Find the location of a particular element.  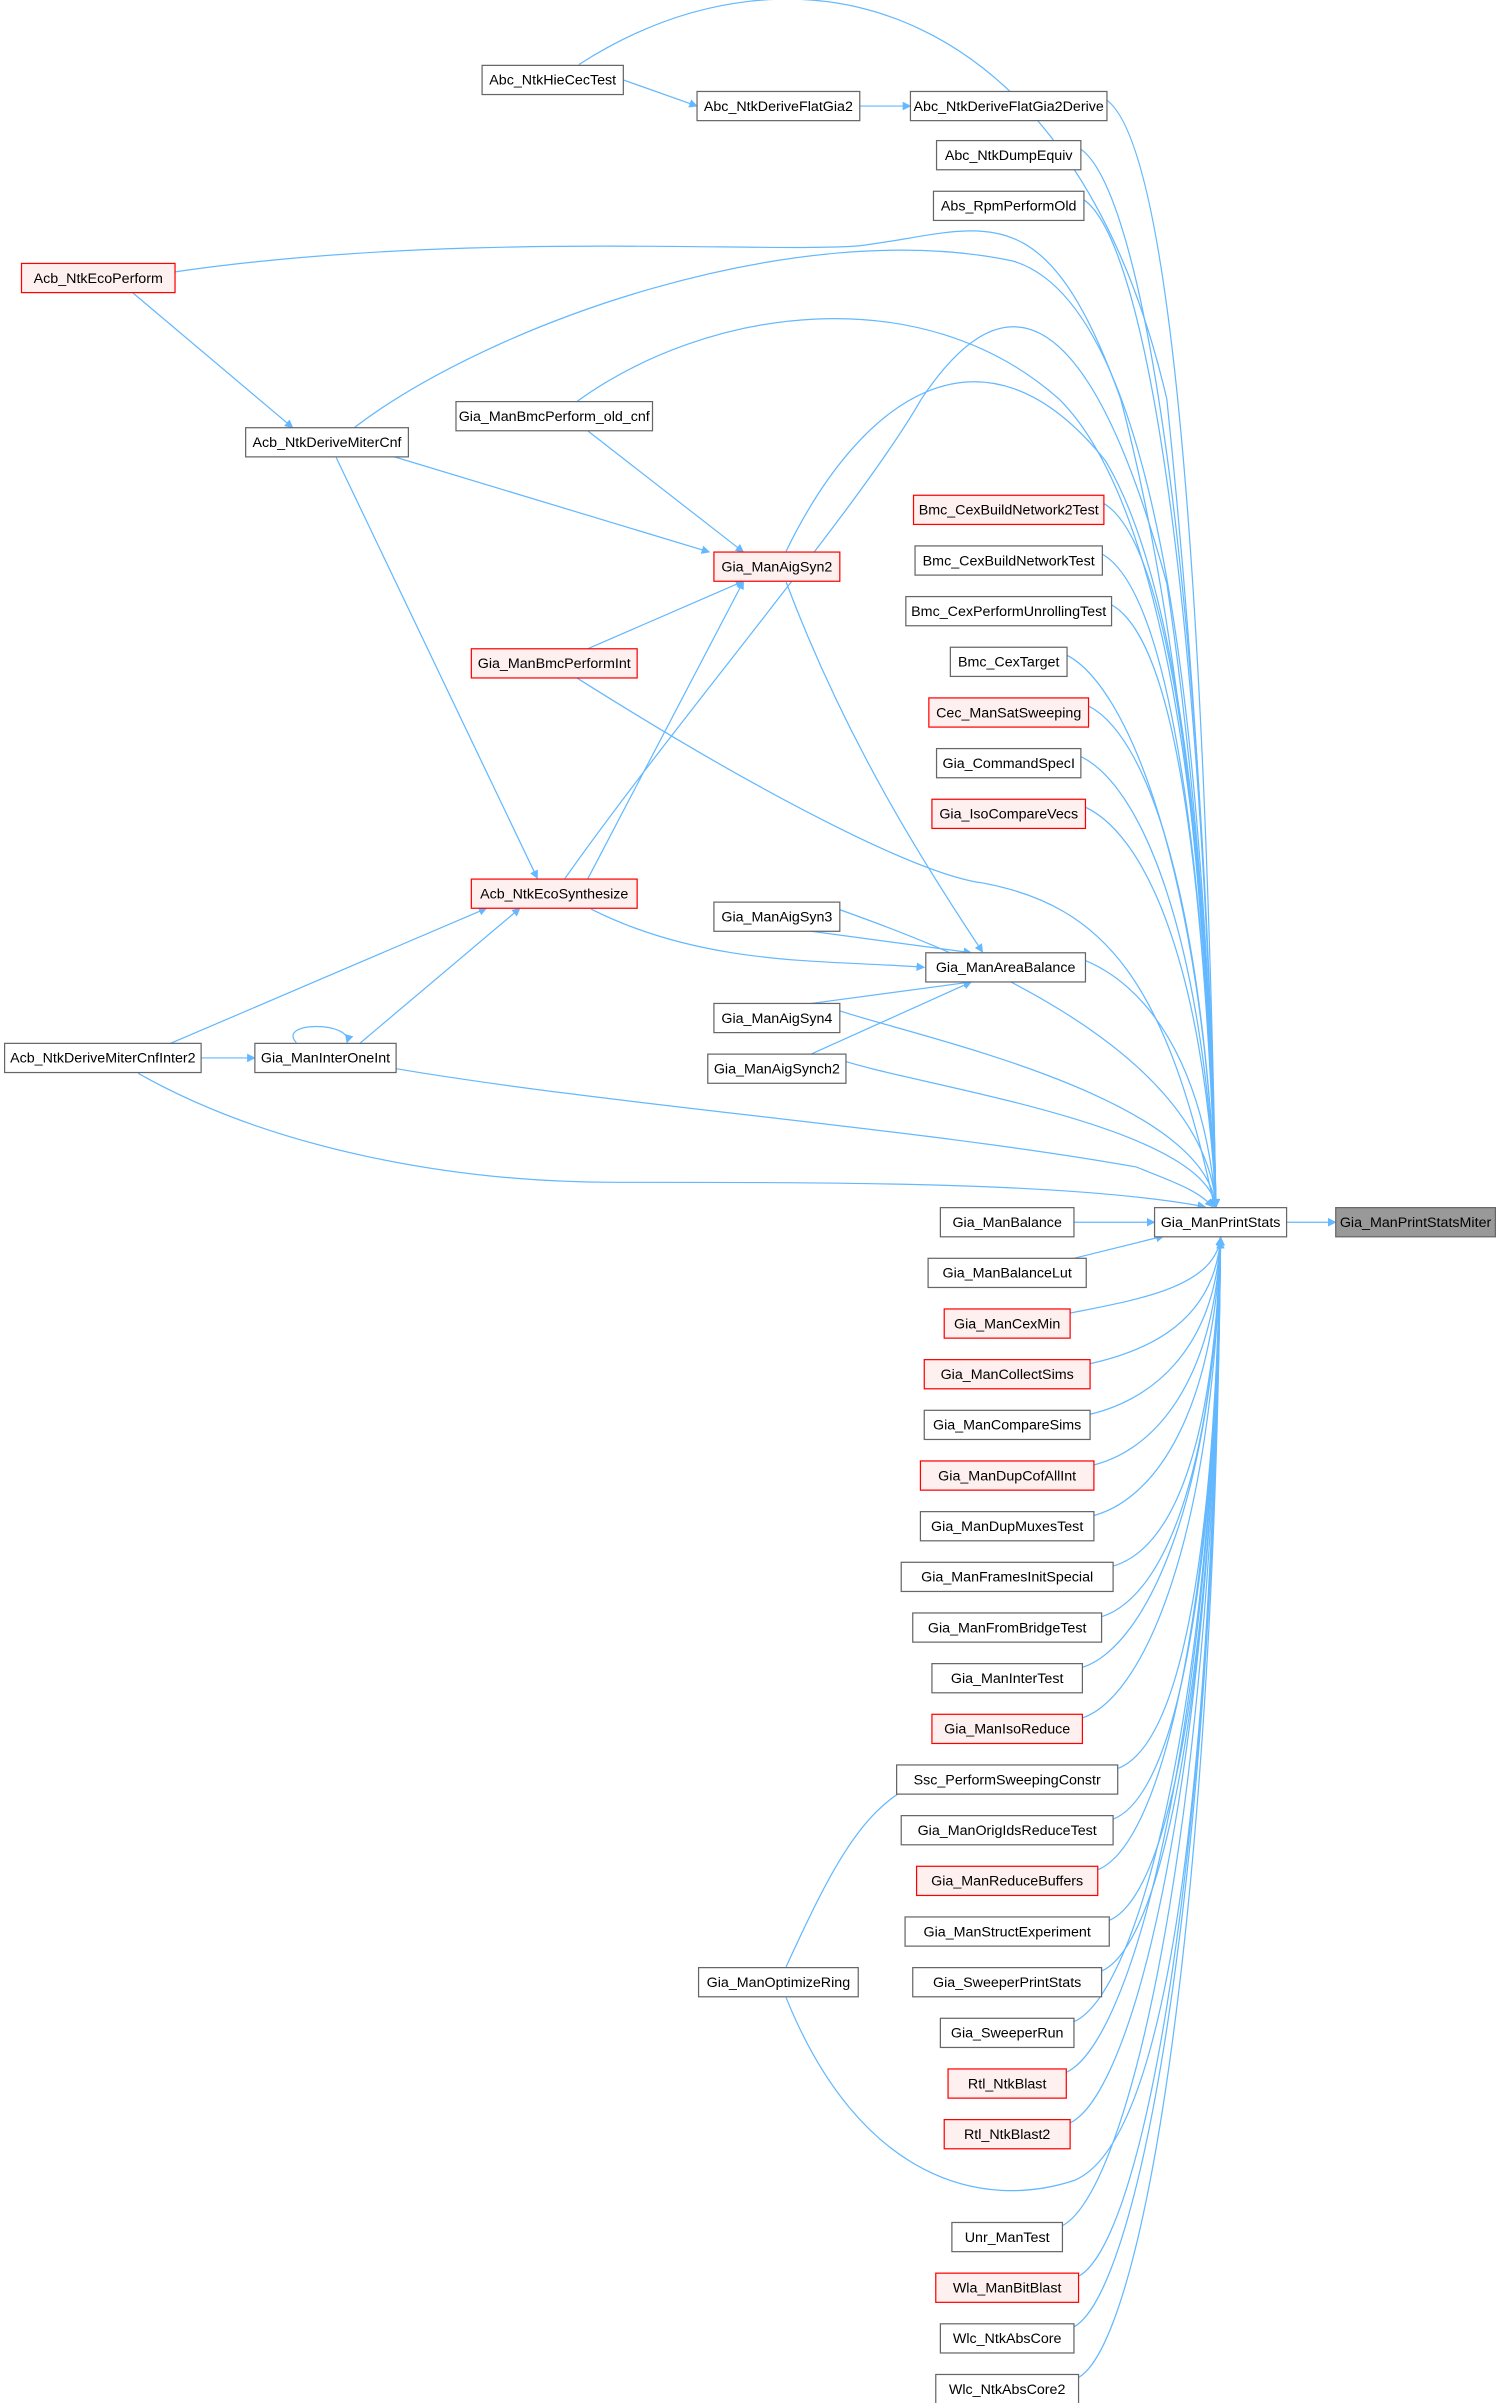

node-wla-manbitblast: Wla_ManBitBlast is located at coordinates (1007, 2287).